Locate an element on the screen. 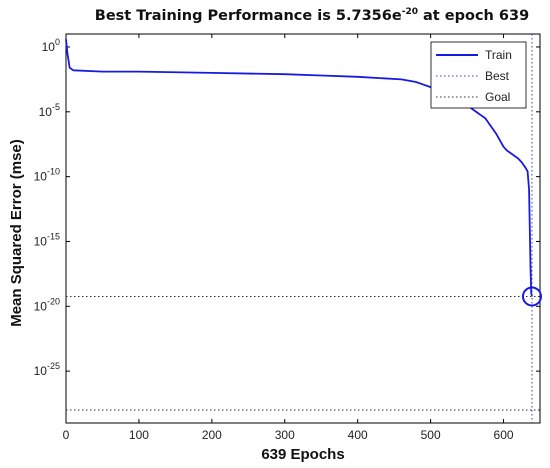  x-tick-label: 600 is located at coordinates (504, 435).